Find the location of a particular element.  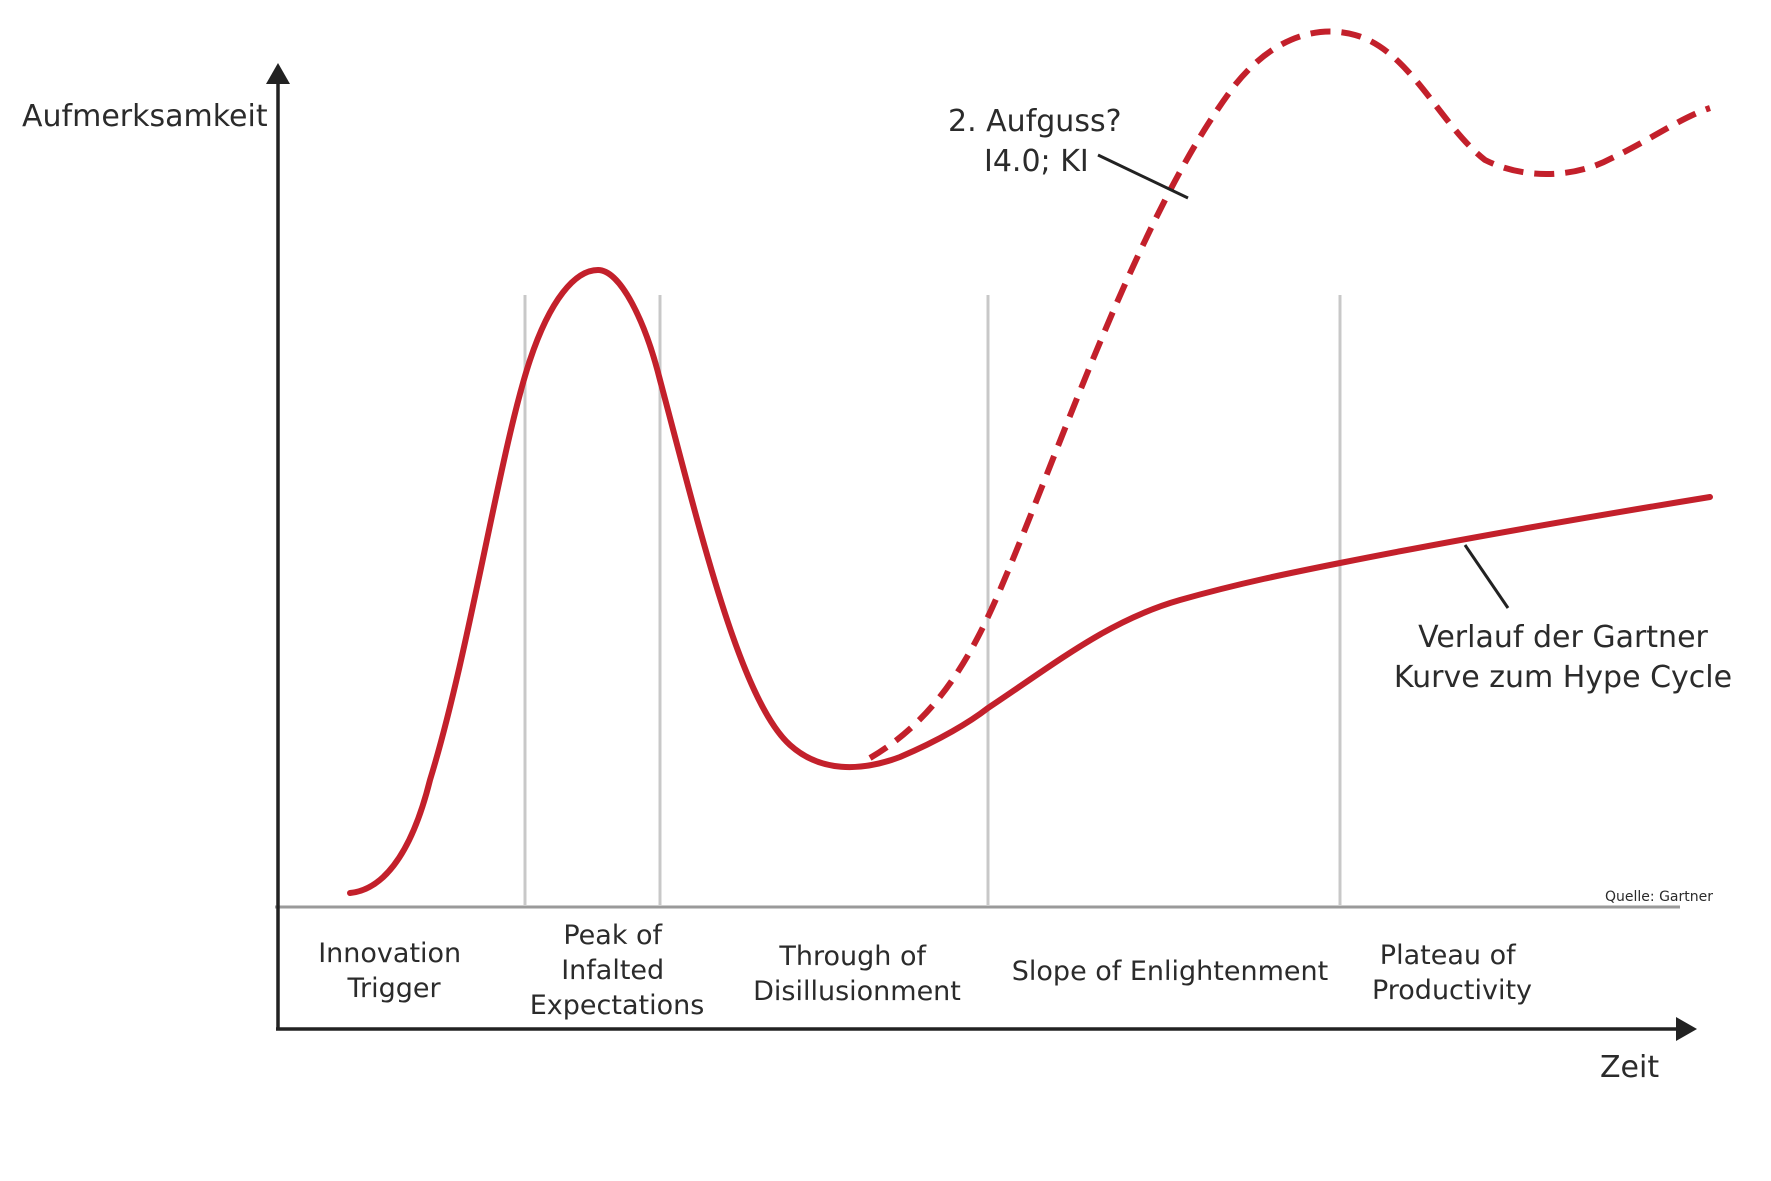

phase-label-line: Trigger is located at coordinates (393, 988).